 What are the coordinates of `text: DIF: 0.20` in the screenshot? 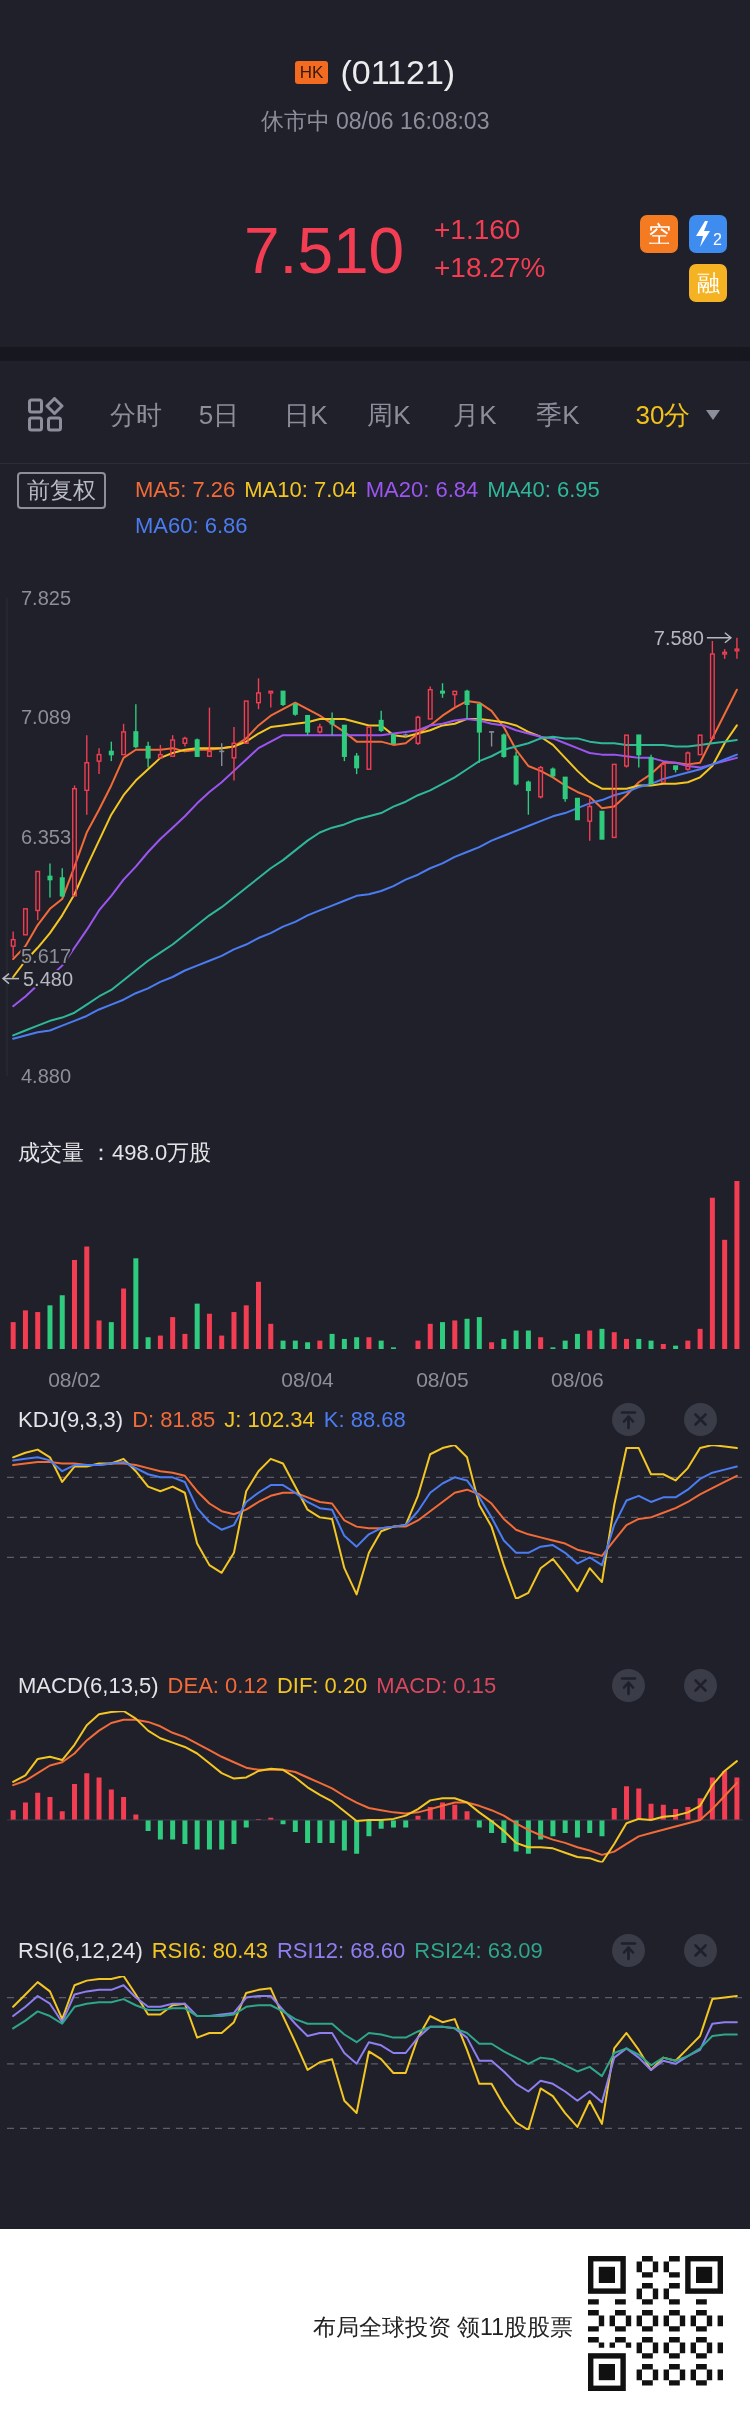 It's located at (322, 1686).